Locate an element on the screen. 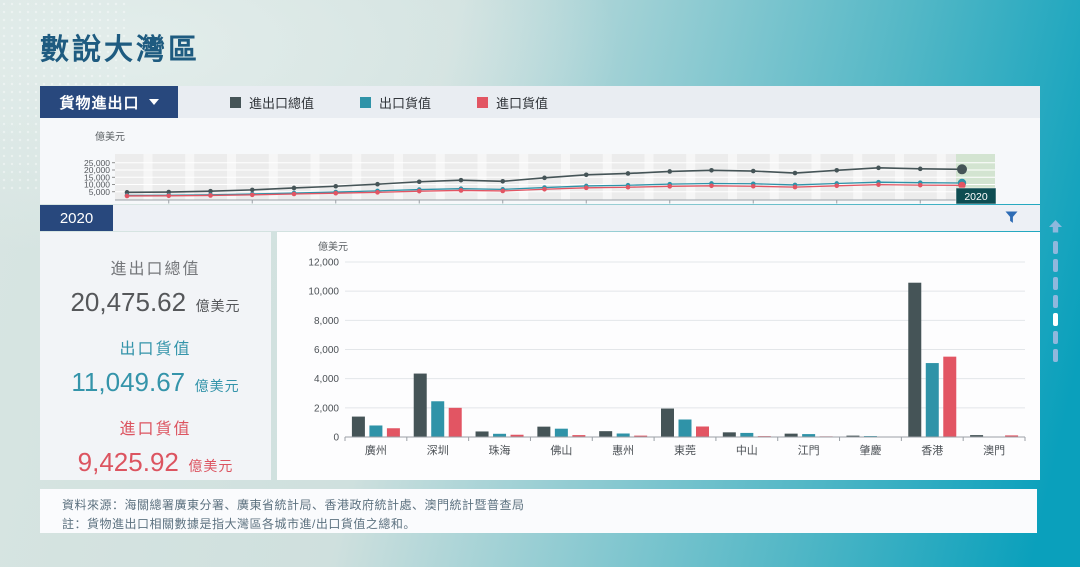 This screenshot has width=1080, height=567. svg-text: 東莞 is located at coordinates (685, 450).